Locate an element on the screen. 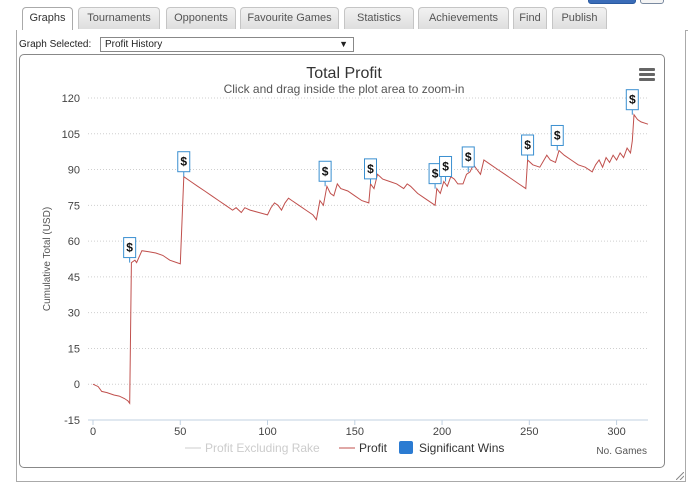 Image resolution: width=697 pixels, height=492 pixels. top-action-button is located at coordinates (612, 2).